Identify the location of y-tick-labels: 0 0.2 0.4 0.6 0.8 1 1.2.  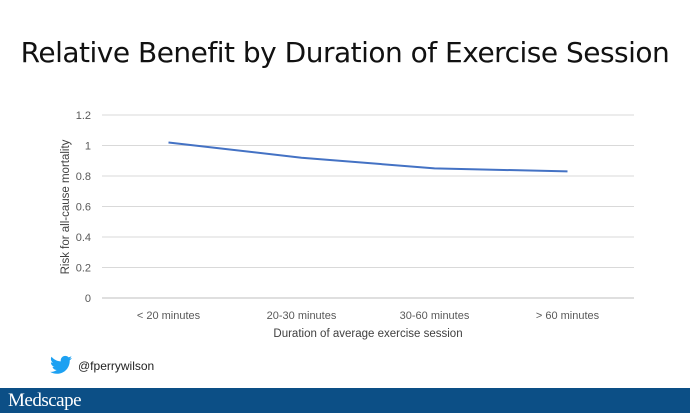
(83, 207).